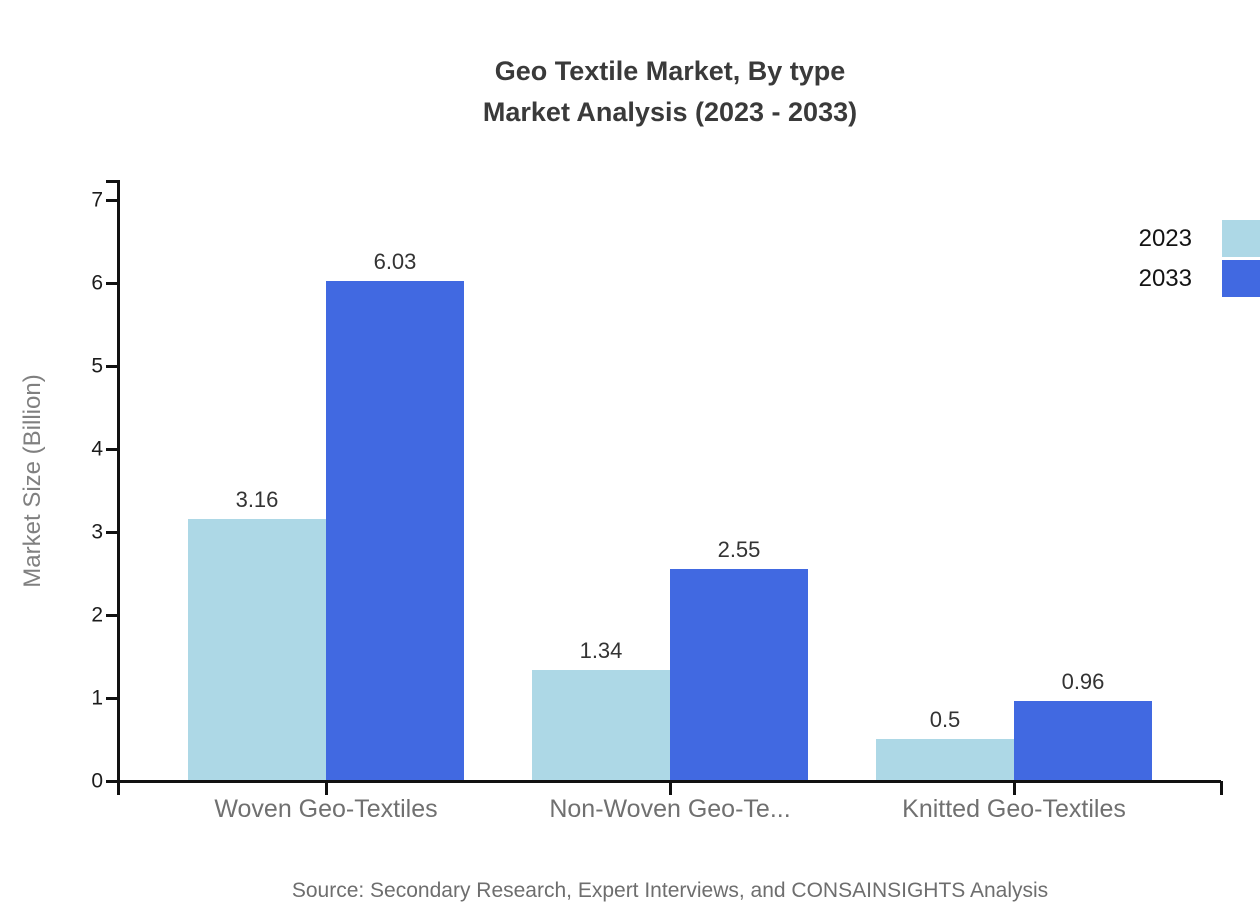 This screenshot has height=920, width=1260. What do you see at coordinates (670, 71) in the screenshot?
I see `chart-title-line1: Geo Textile Market, By type` at bounding box center [670, 71].